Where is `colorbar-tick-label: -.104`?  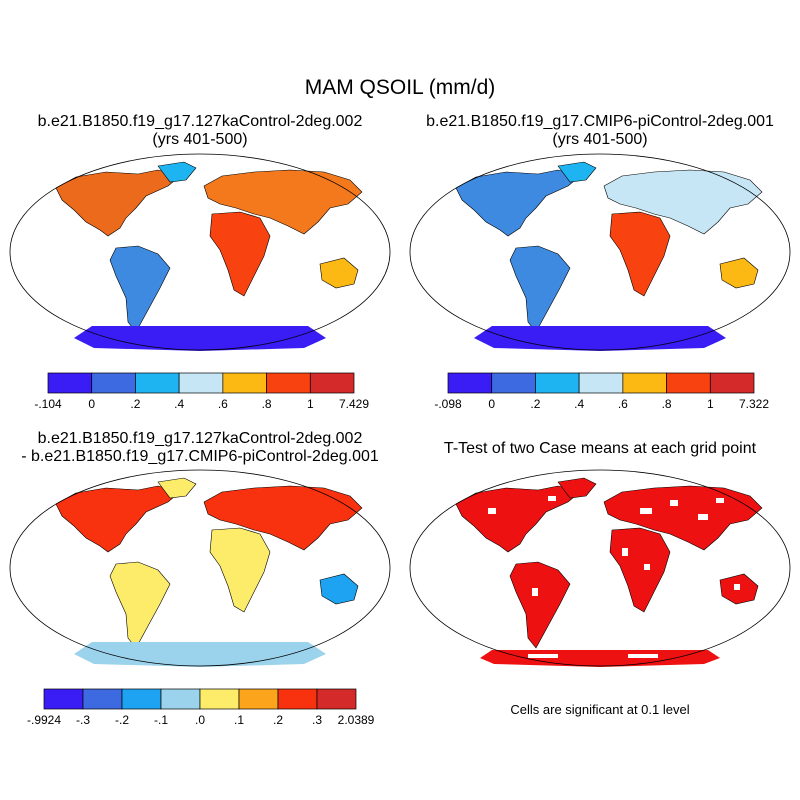
colorbar-tick-label: -.104 is located at coordinates (48, 404).